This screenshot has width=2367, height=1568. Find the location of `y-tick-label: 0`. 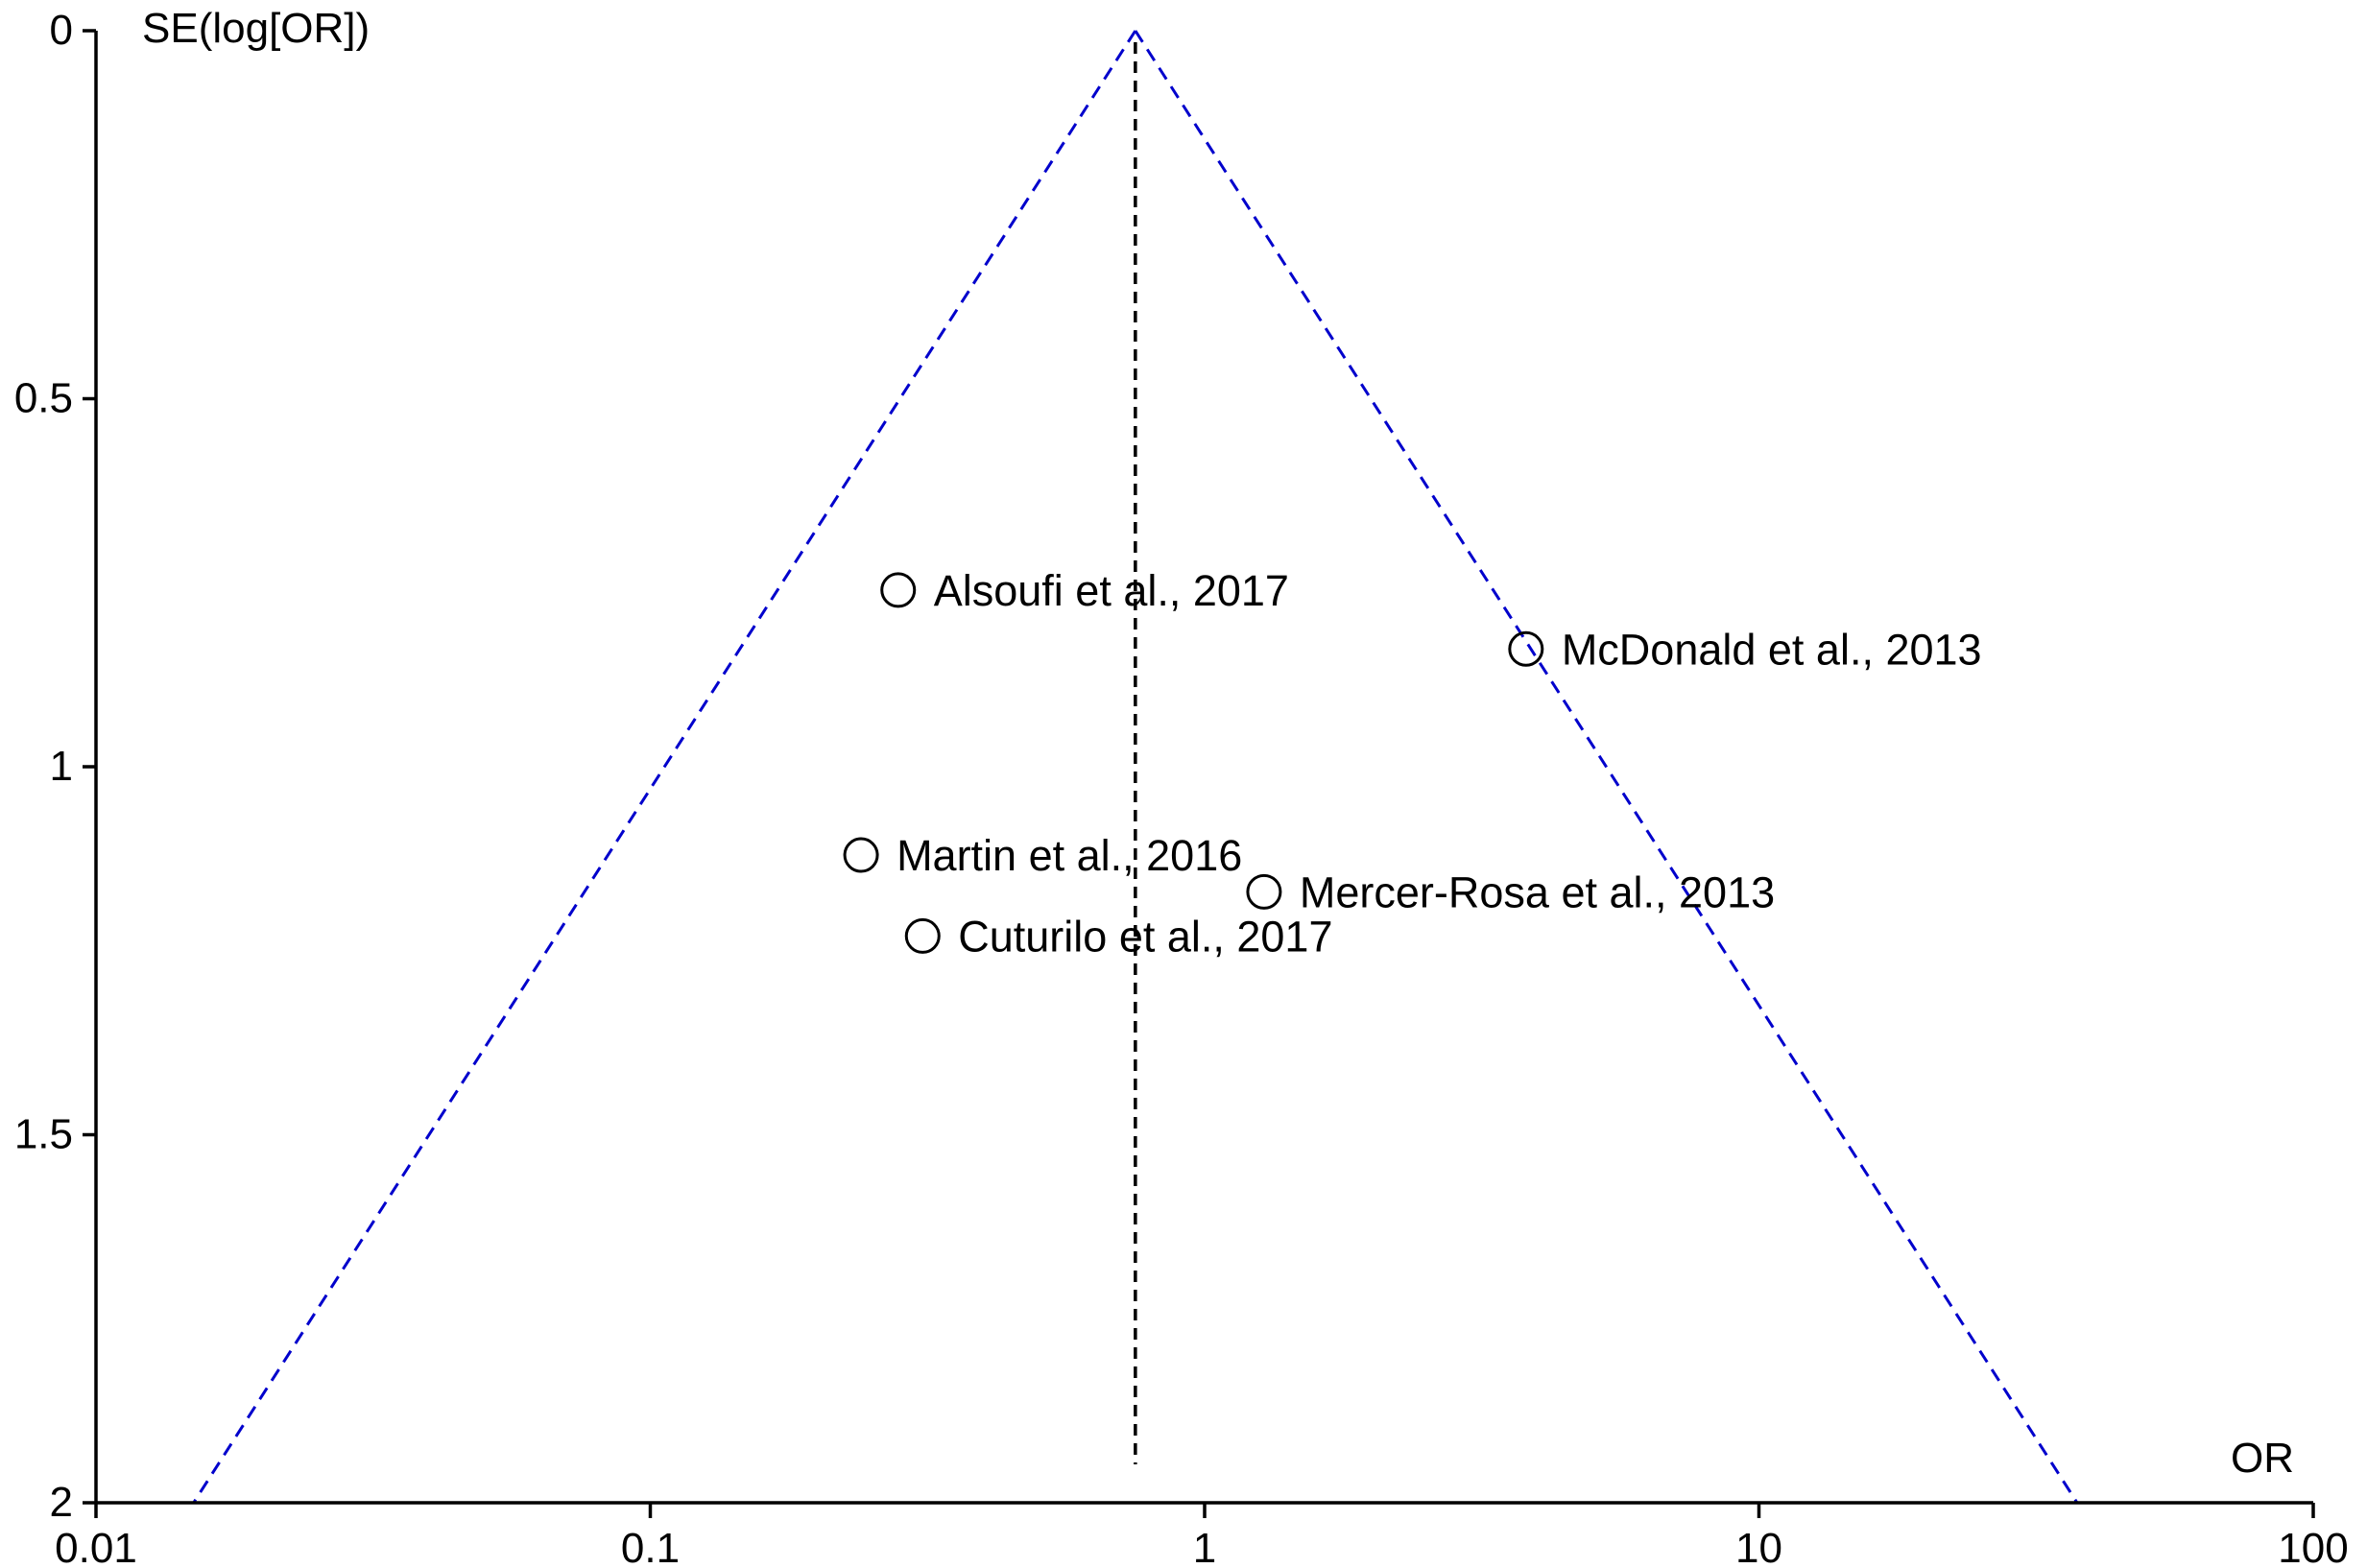

y-tick-label: 0 is located at coordinates (62, 30).